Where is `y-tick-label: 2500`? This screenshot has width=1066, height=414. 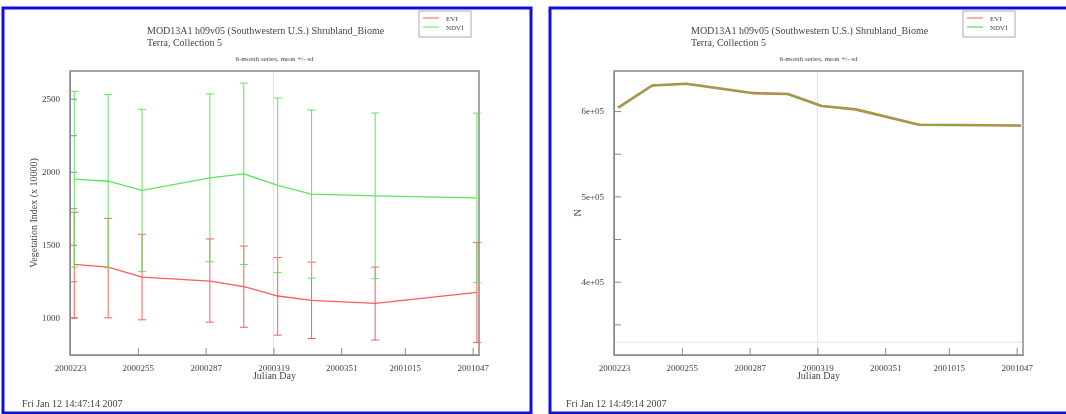
y-tick-label: 2500 is located at coordinates (51, 99).